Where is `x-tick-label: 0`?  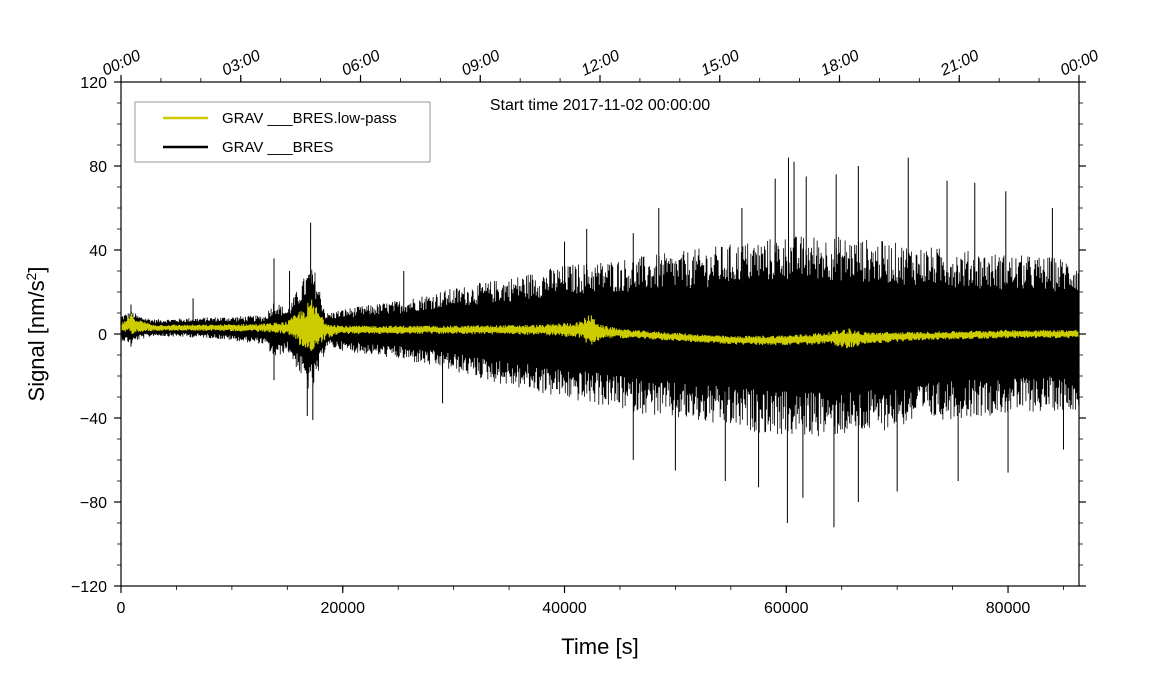
x-tick-label: 0 is located at coordinates (121, 608).